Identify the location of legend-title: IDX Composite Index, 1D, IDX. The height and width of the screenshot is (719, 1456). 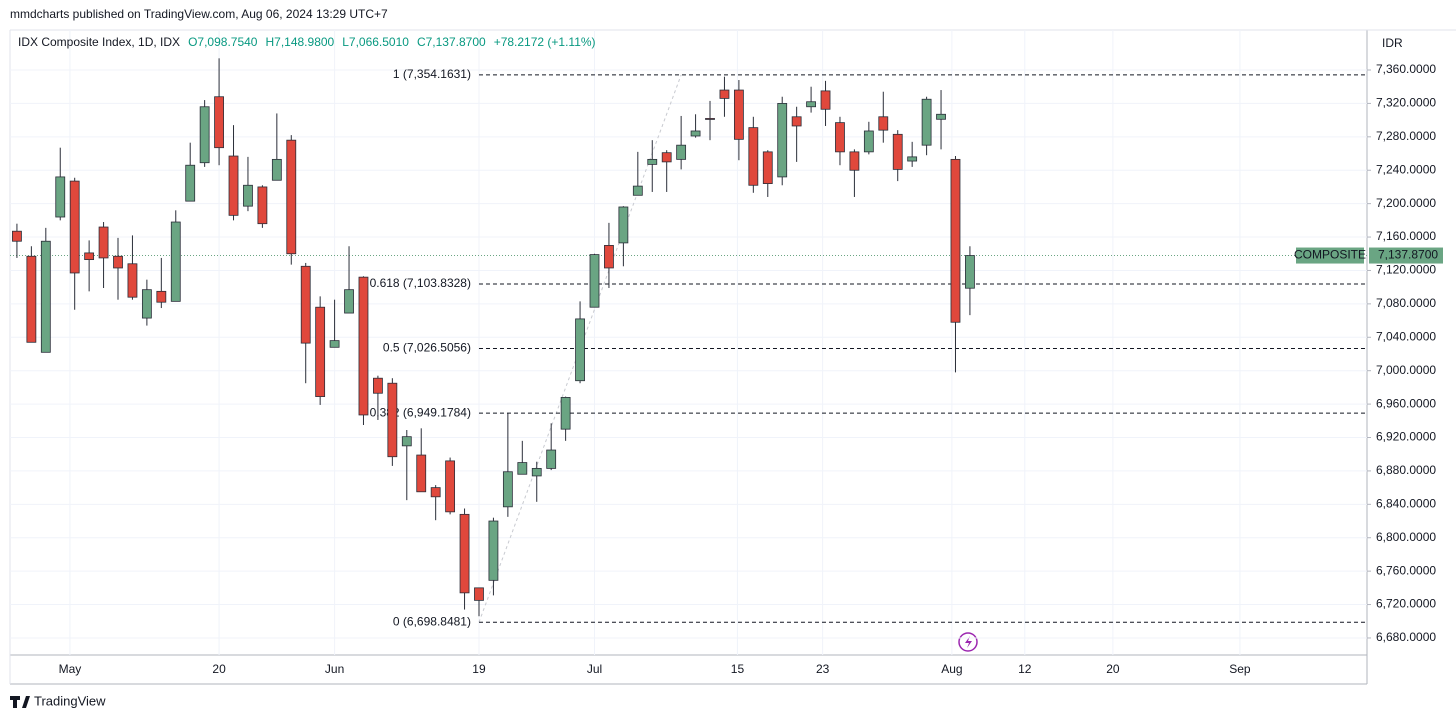
(99, 42).